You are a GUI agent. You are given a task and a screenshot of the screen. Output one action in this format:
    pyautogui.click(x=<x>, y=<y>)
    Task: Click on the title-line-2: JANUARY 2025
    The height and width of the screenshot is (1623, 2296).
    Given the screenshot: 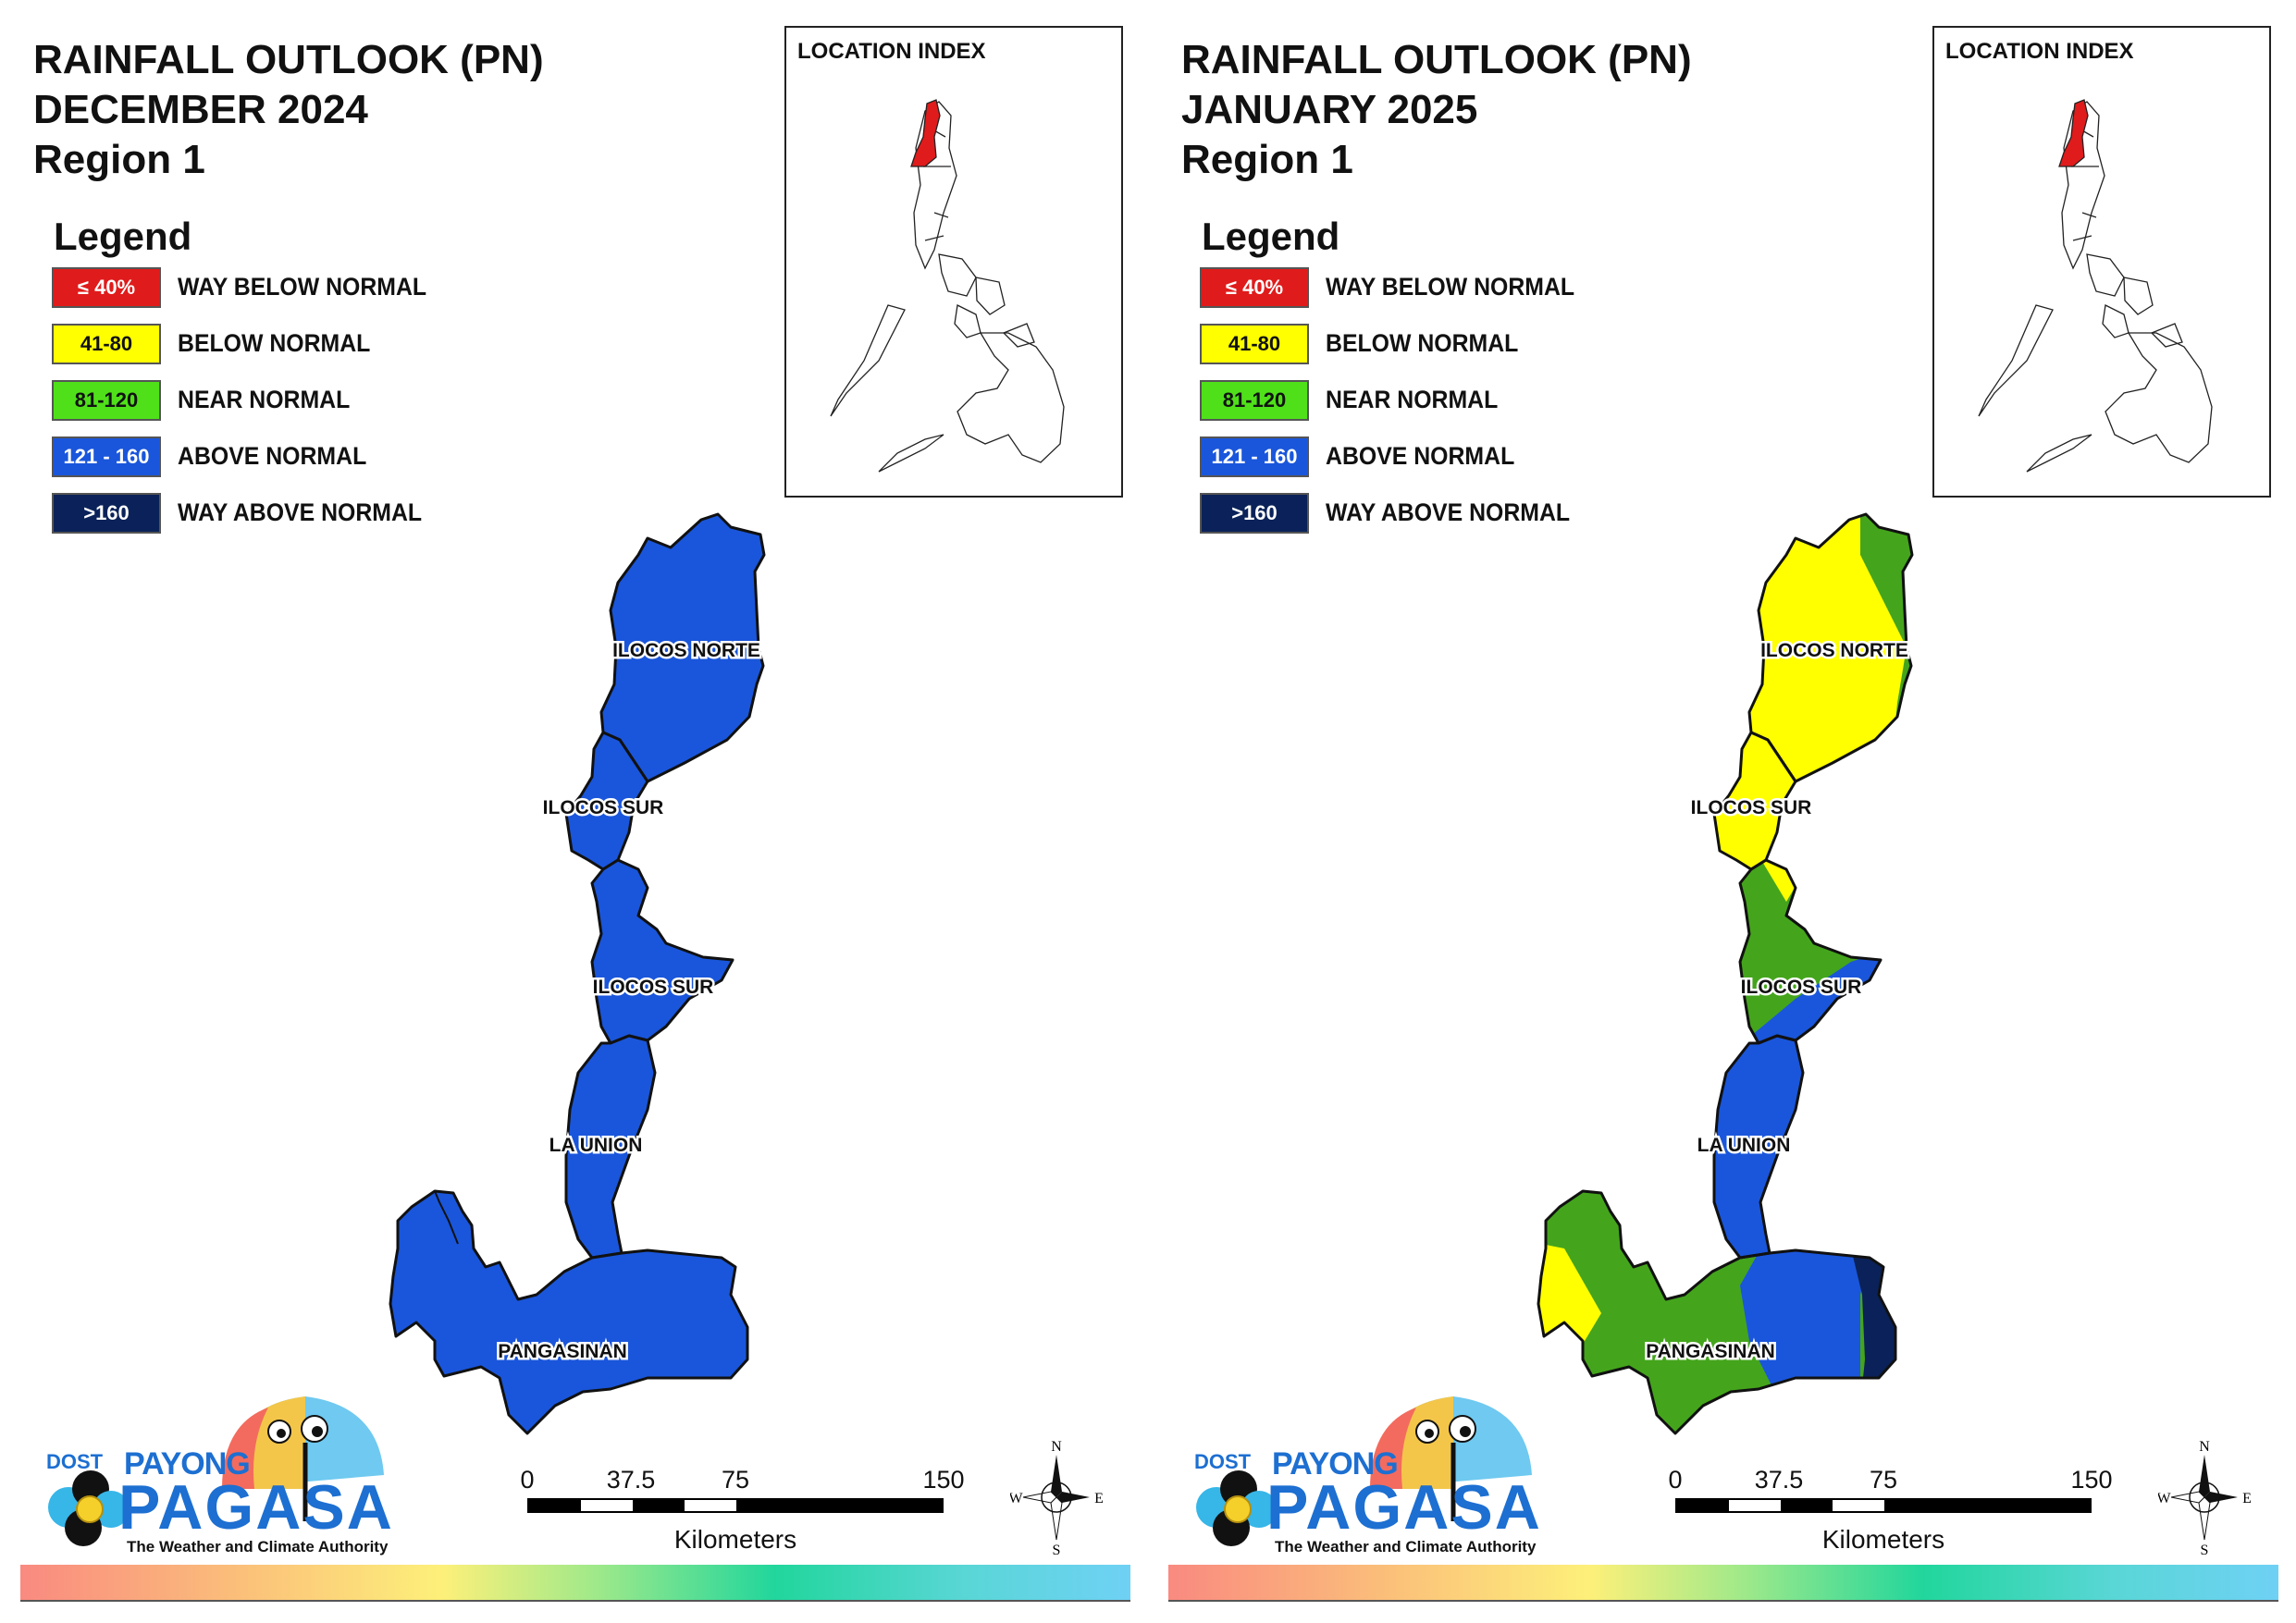 What is the action you would take?
    pyautogui.click(x=1329, y=109)
    